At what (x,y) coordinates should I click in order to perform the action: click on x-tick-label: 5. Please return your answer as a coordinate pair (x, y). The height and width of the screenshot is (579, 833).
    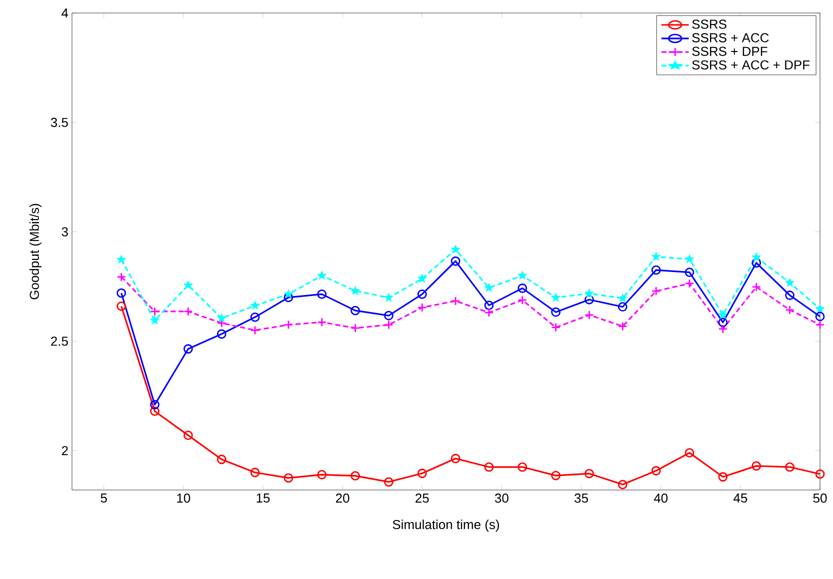
    Looking at the image, I should click on (103, 498).